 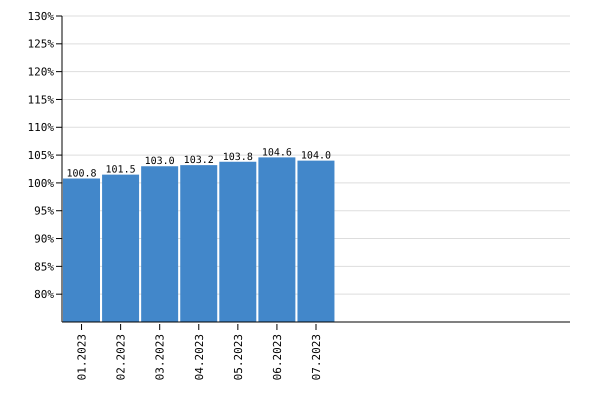 I want to click on y-tick-label: 110%, so click(x=41, y=127).